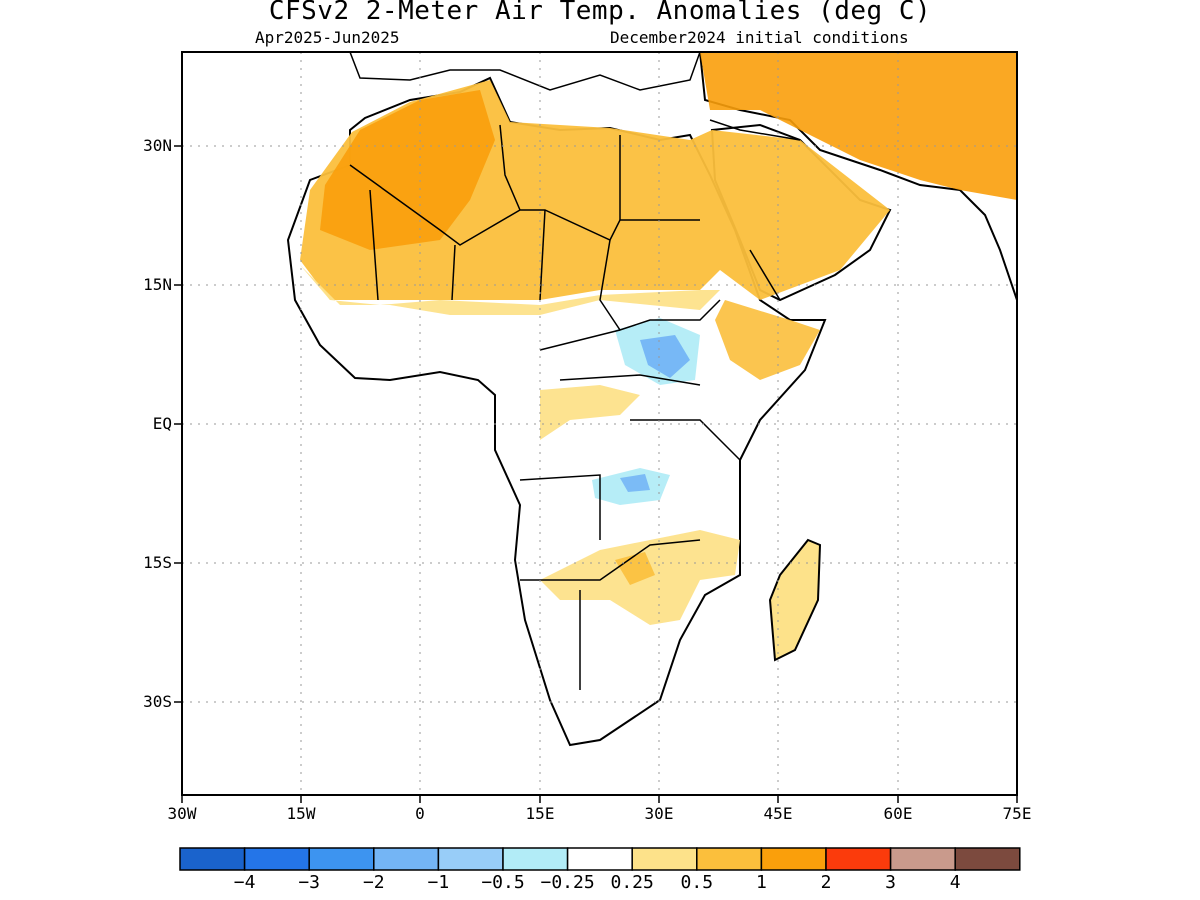 The image size is (1200, 900). I want to click on lat-label: EQ, so click(162, 423).